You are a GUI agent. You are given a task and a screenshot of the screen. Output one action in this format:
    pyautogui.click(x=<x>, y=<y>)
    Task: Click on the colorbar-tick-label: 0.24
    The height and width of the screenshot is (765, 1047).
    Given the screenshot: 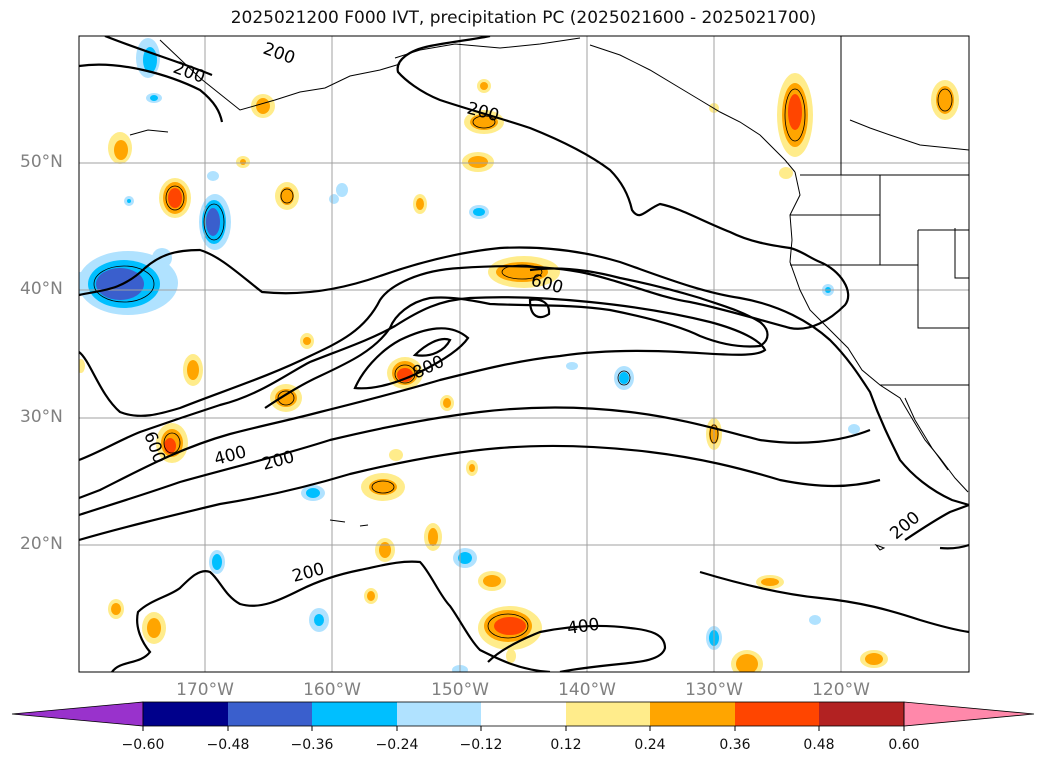 What is the action you would take?
    pyautogui.click(x=650, y=745)
    